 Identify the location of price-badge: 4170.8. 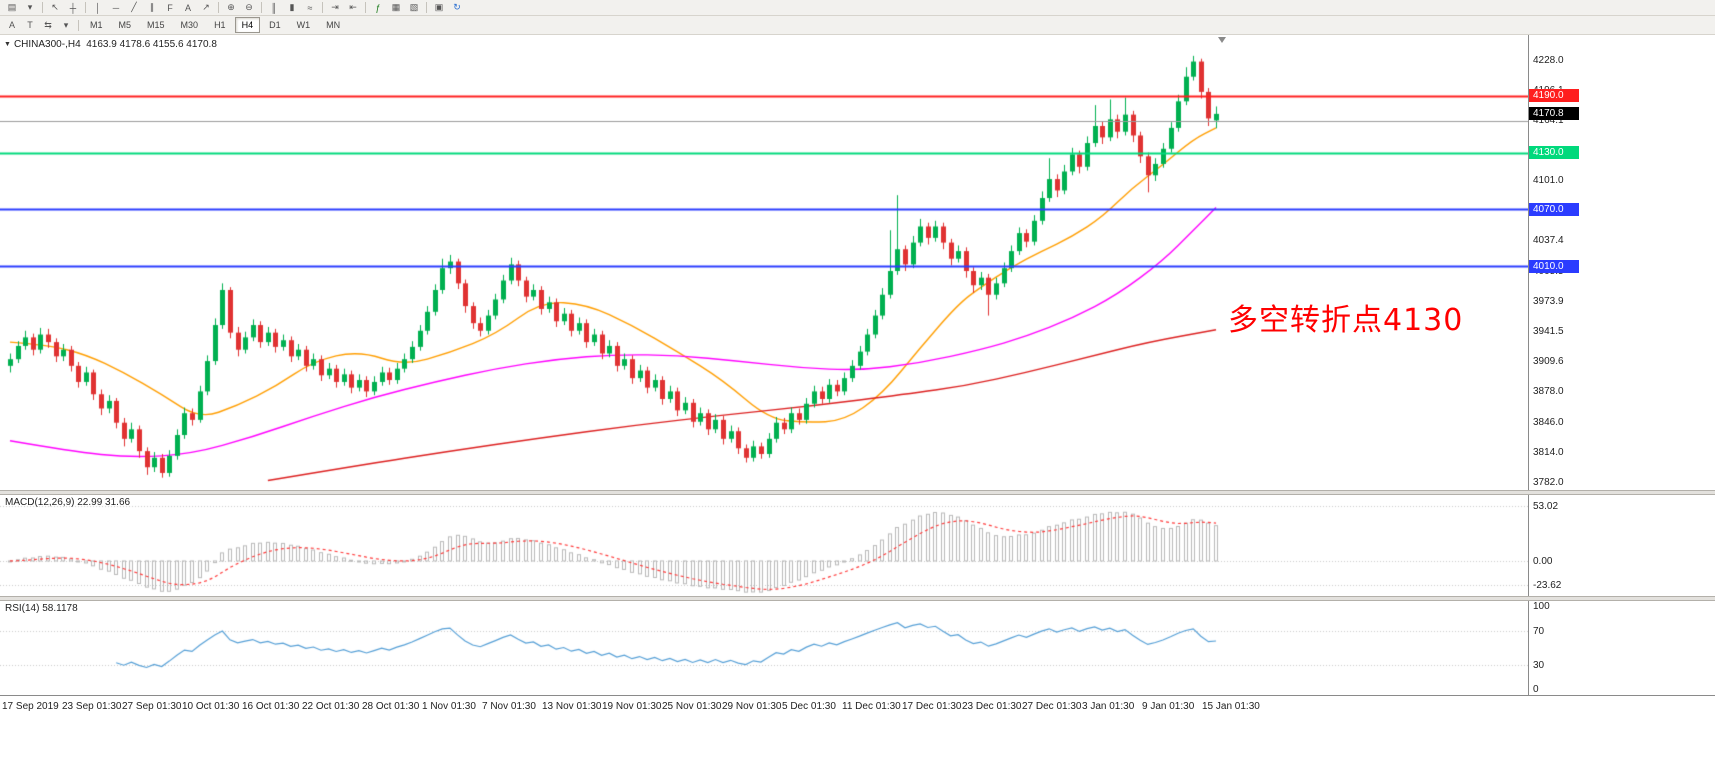
(1554, 114).